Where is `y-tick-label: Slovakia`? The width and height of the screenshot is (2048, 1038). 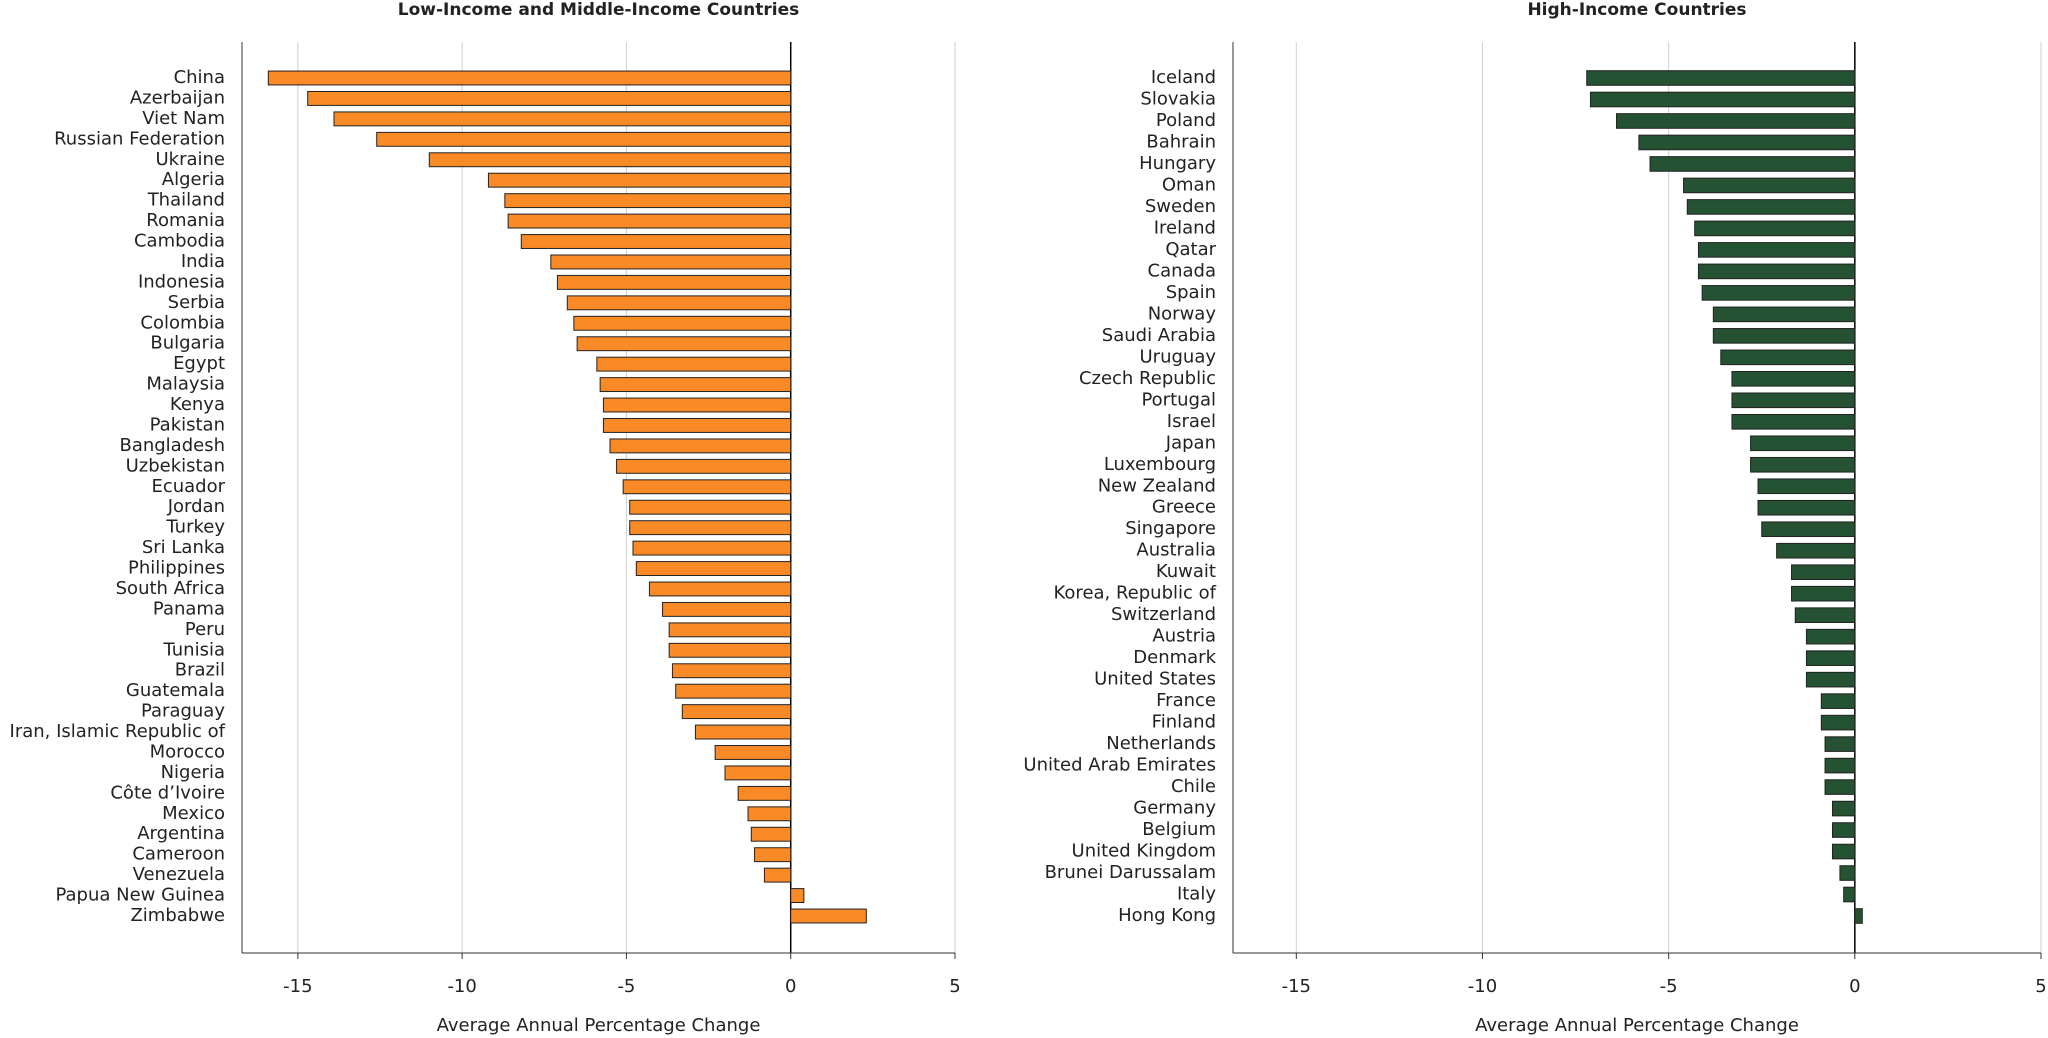
y-tick-label: Slovakia is located at coordinates (1178, 98).